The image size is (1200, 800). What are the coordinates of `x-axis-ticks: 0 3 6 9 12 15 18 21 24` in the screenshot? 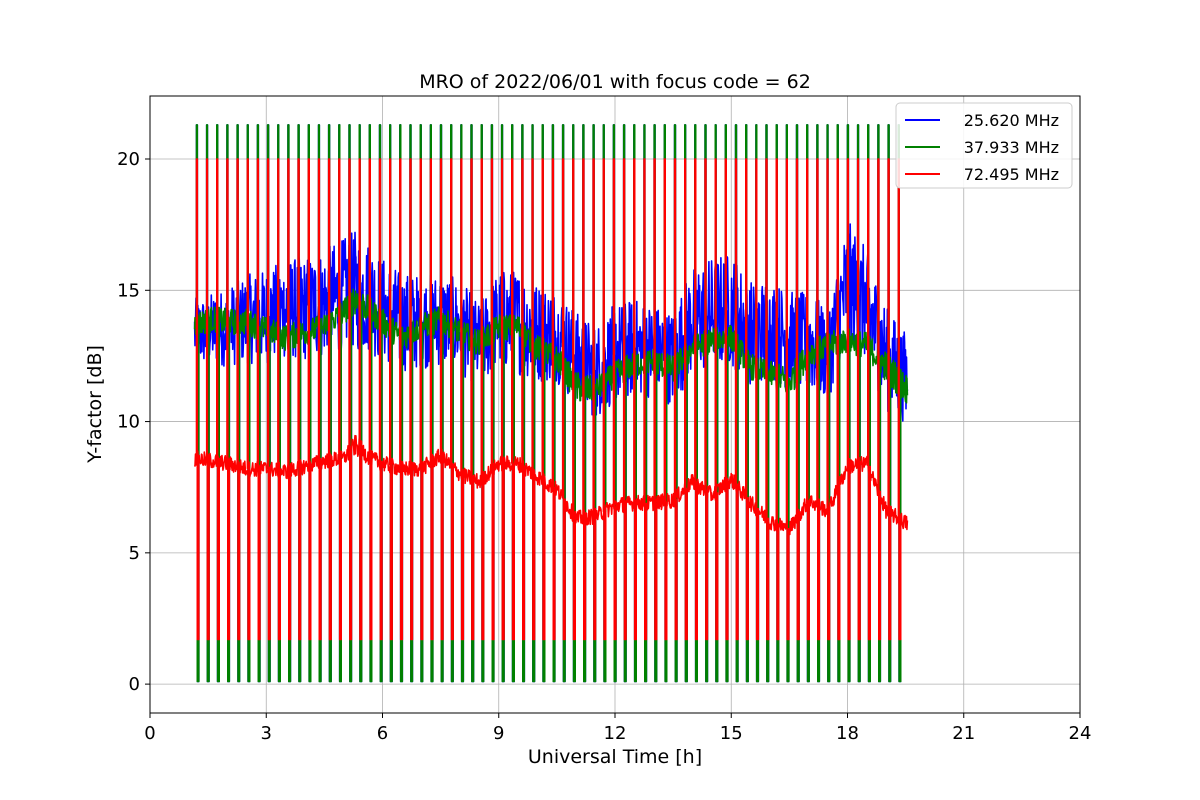 It's located at (617, 728).